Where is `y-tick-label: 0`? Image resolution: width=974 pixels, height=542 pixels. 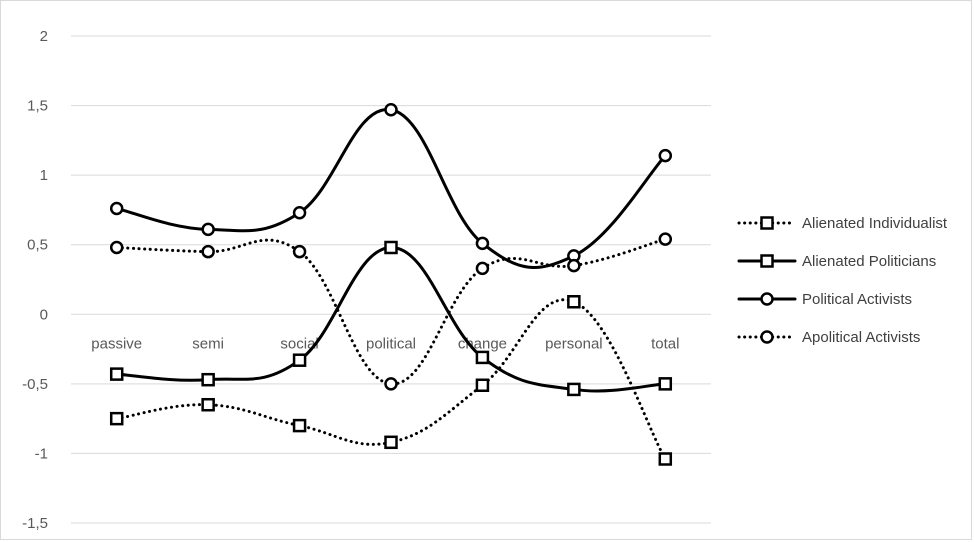
y-tick-label: 0 is located at coordinates (44, 314).